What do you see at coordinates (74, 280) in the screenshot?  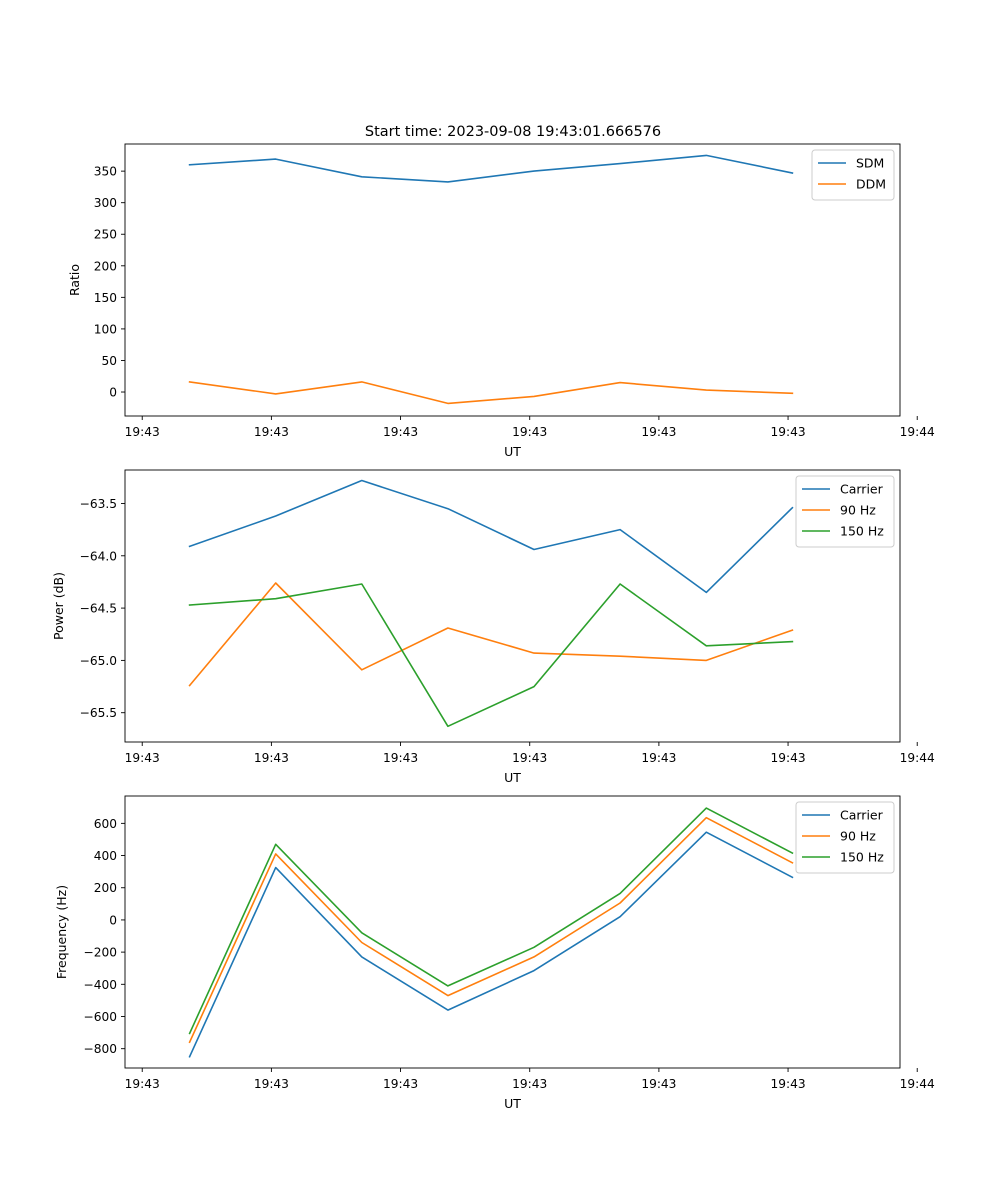 I see `y-axis-label: Ratio` at bounding box center [74, 280].